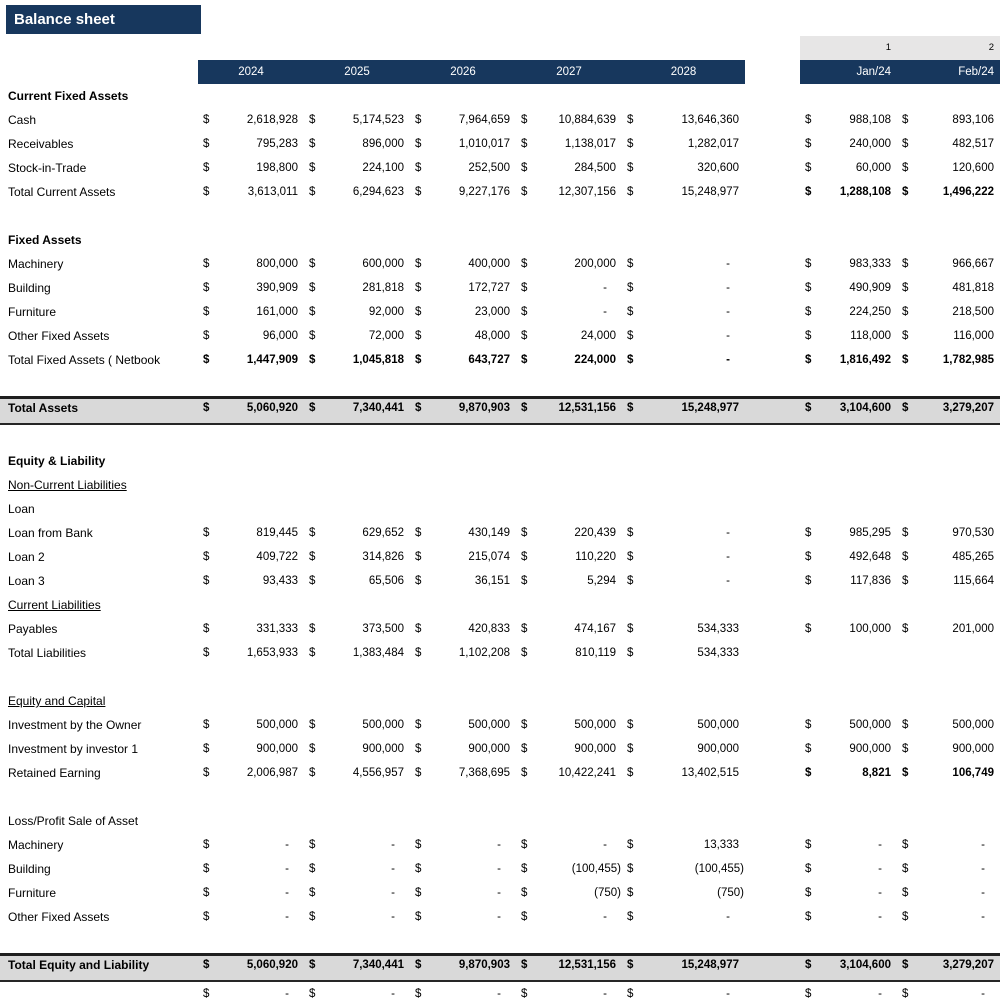 This screenshot has width=1000, height=1000. Describe the element at coordinates (54, 773) in the screenshot. I see `cell-label: Retained Earning` at that location.